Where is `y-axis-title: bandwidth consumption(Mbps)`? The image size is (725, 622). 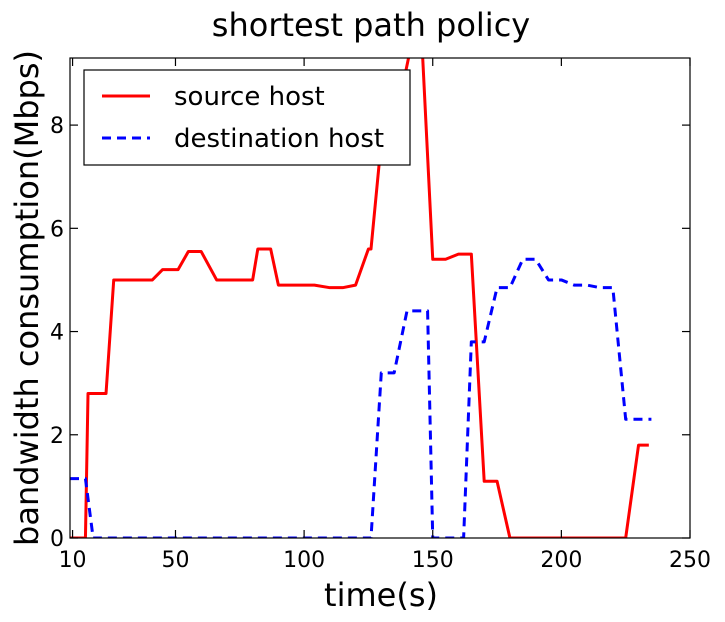 y-axis-title: bandwidth consumption(Mbps) is located at coordinates (27, 298).